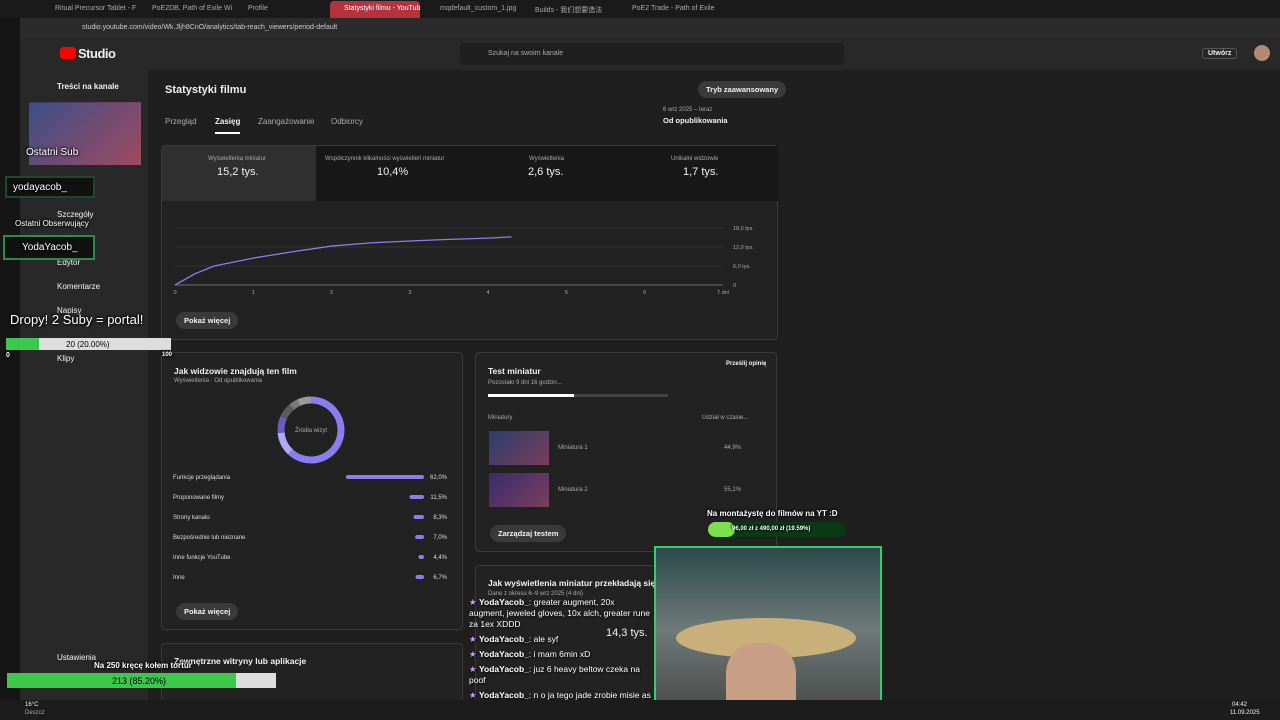  I want to click on y-tick-label: 6,0 tys., so click(742, 267).